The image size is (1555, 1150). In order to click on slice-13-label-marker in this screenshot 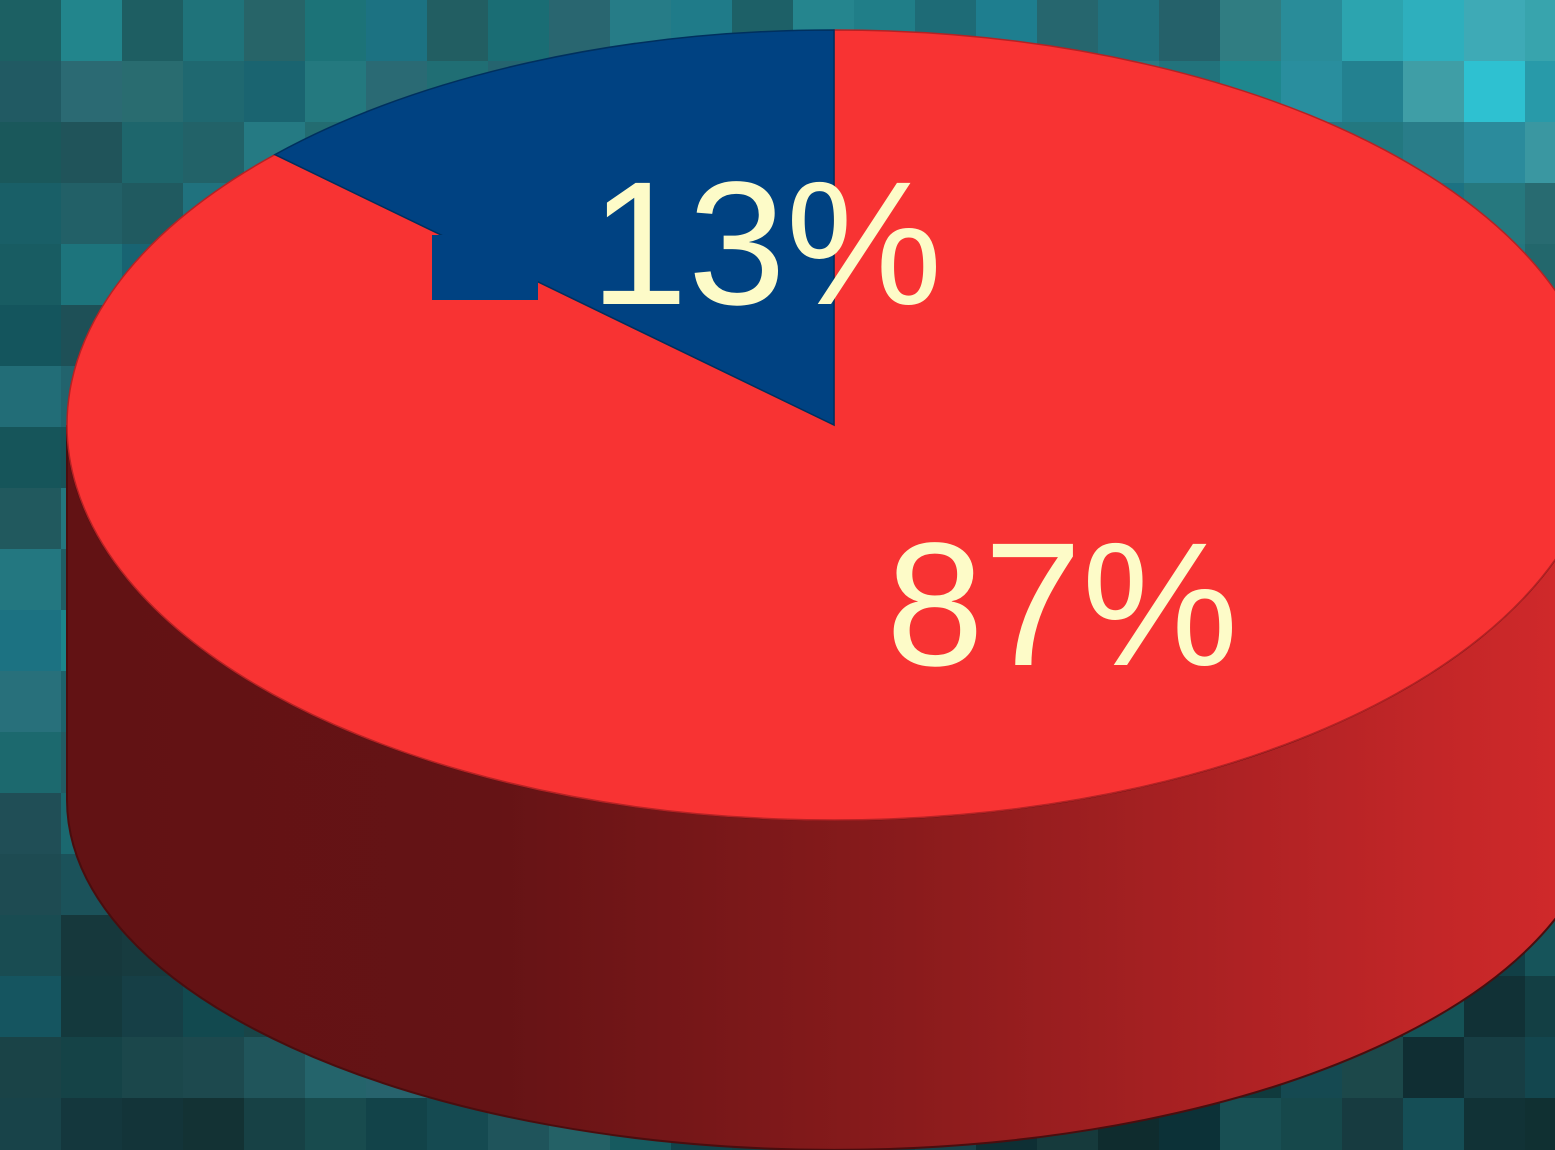, I will do `click(485, 267)`.